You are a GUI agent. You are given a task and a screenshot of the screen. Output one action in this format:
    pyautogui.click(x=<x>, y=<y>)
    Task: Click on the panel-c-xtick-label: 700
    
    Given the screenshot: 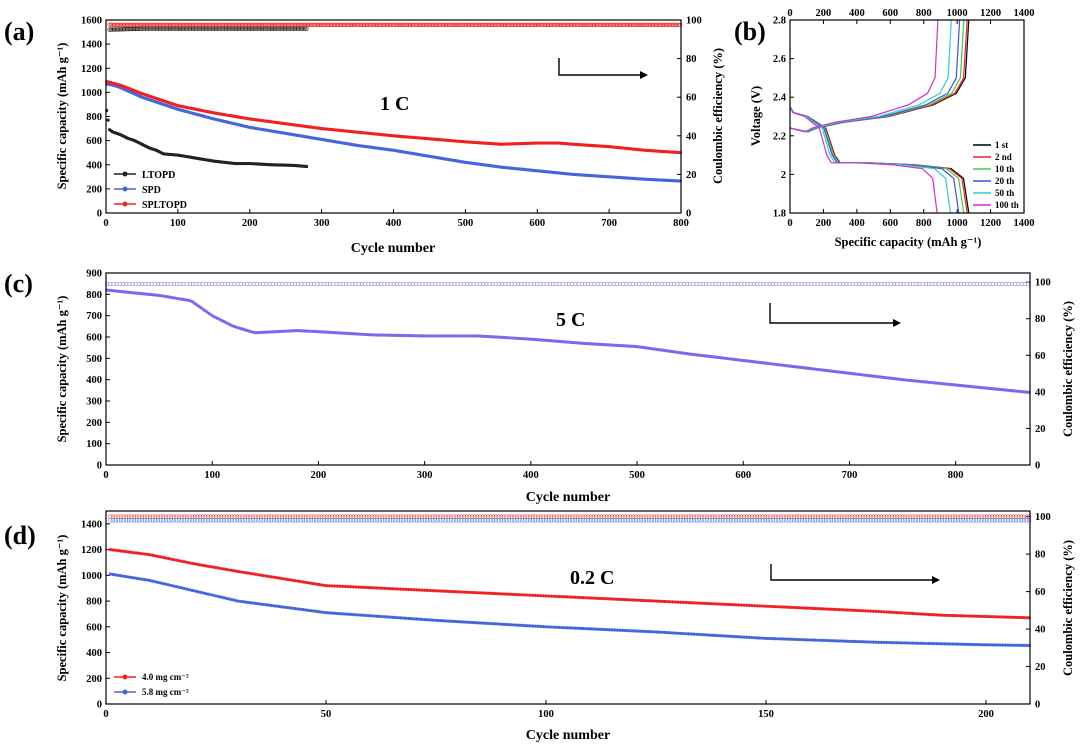 What is the action you would take?
    pyautogui.click(x=850, y=475)
    